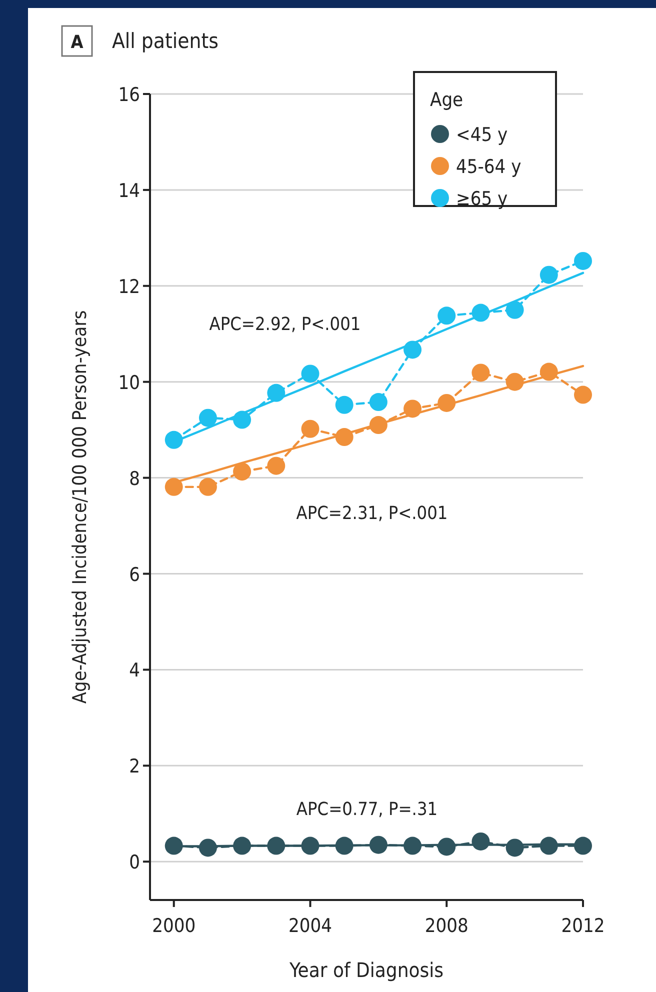  Describe the element at coordinates (165, 41) in the screenshot. I see `chart-title: All patients` at that location.